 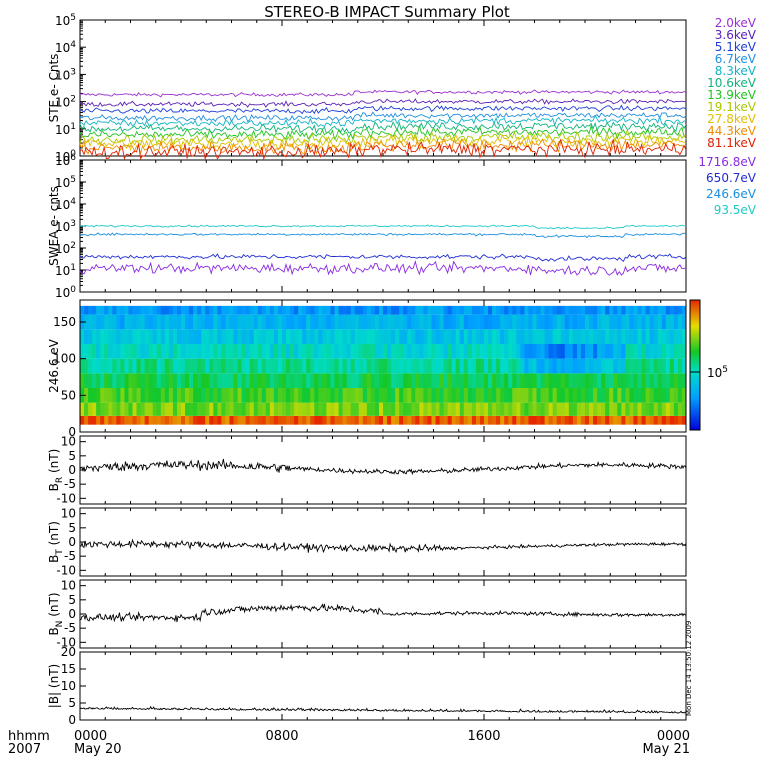 What do you see at coordinates (65, 248) in the screenshot?
I see `y-tick-label-1-2: 102` at bounding box center [65, 248].